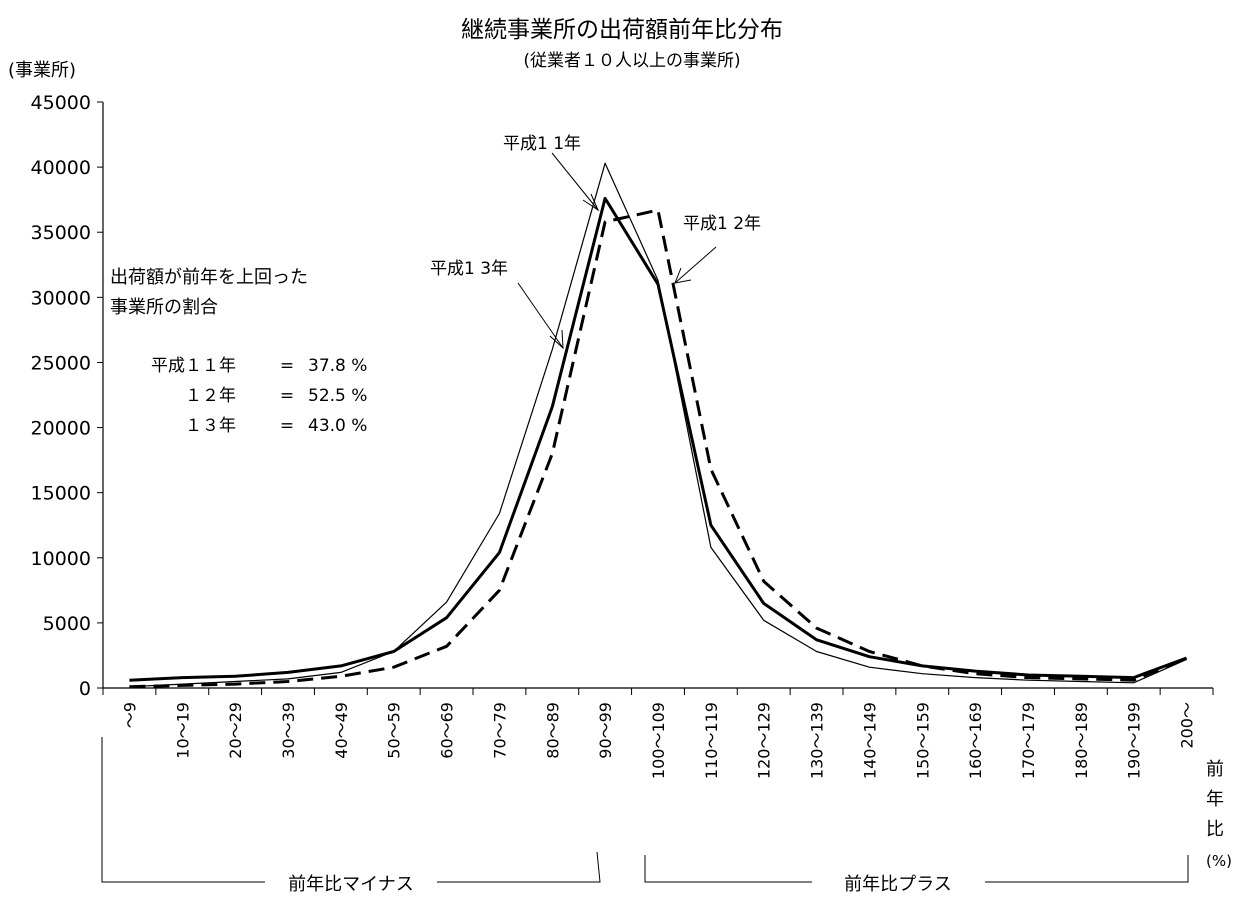 The image size is (1233, 902). What do you see at coordinates (85, 689) in the screenshot?
I see `y-tick-label-0: 0` at bounding box center [85, 689].